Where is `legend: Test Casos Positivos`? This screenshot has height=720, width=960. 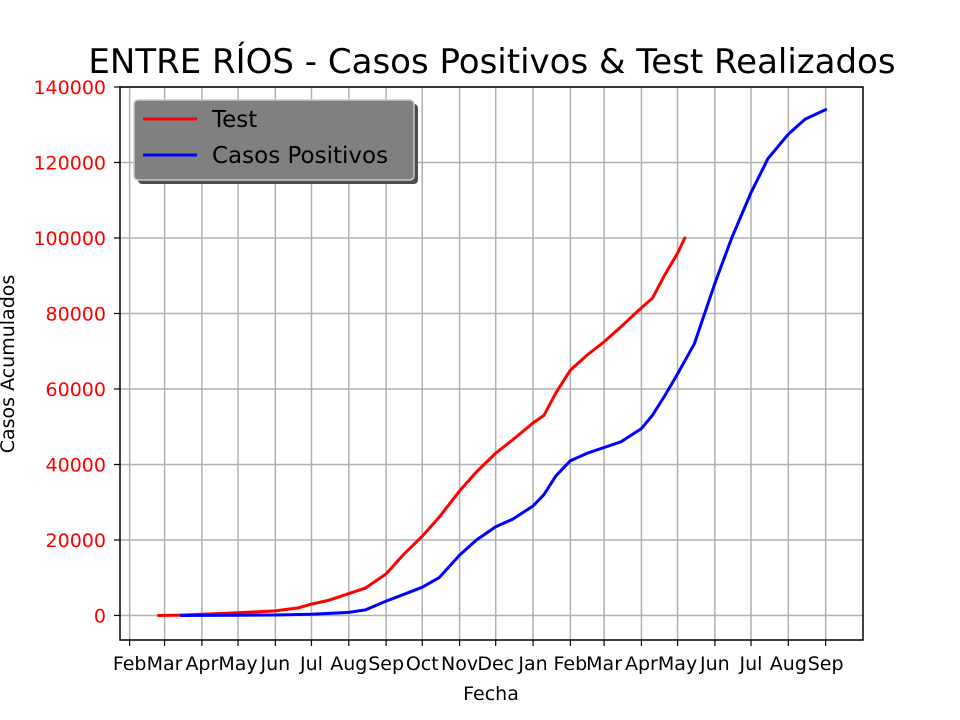
legend: Test Casos Positivos is located at coordinates (275, 141).